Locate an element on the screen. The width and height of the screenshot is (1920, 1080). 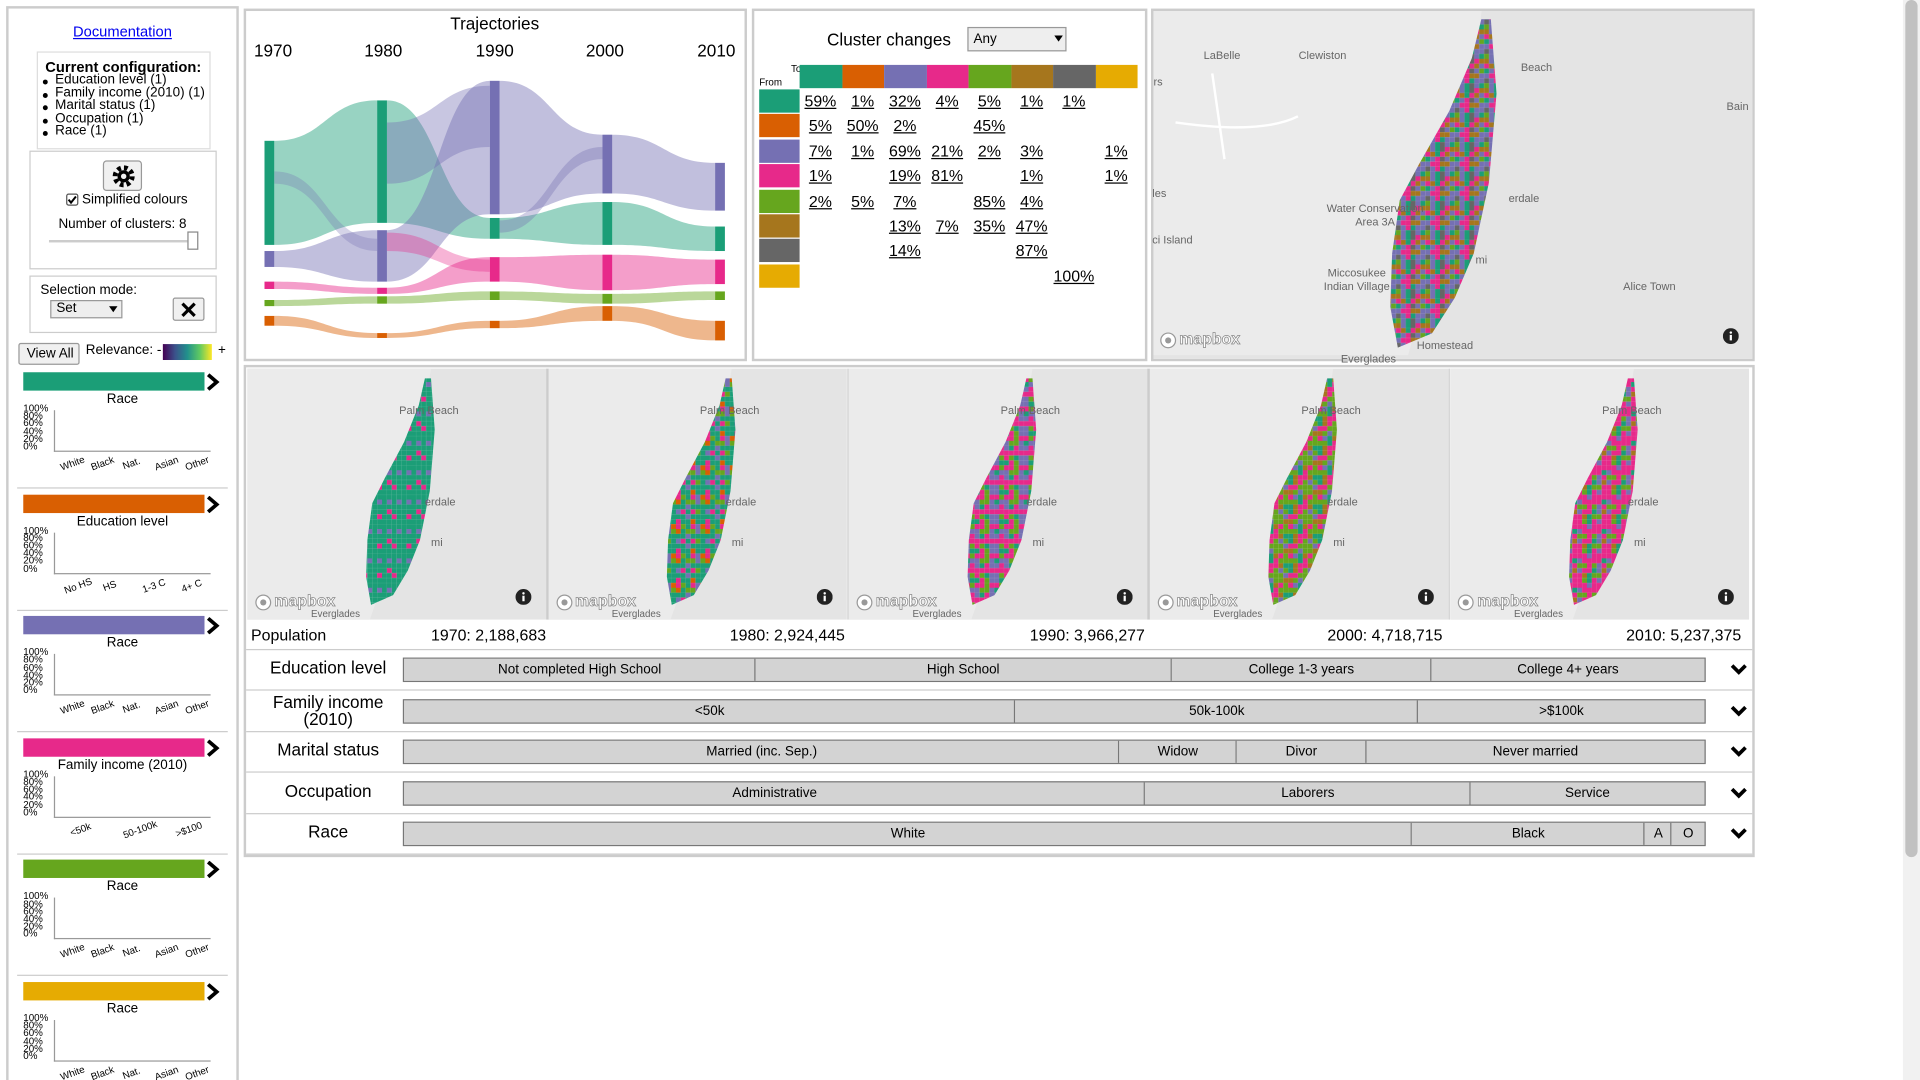
chart-baseline is located at coordinates (132, 573).